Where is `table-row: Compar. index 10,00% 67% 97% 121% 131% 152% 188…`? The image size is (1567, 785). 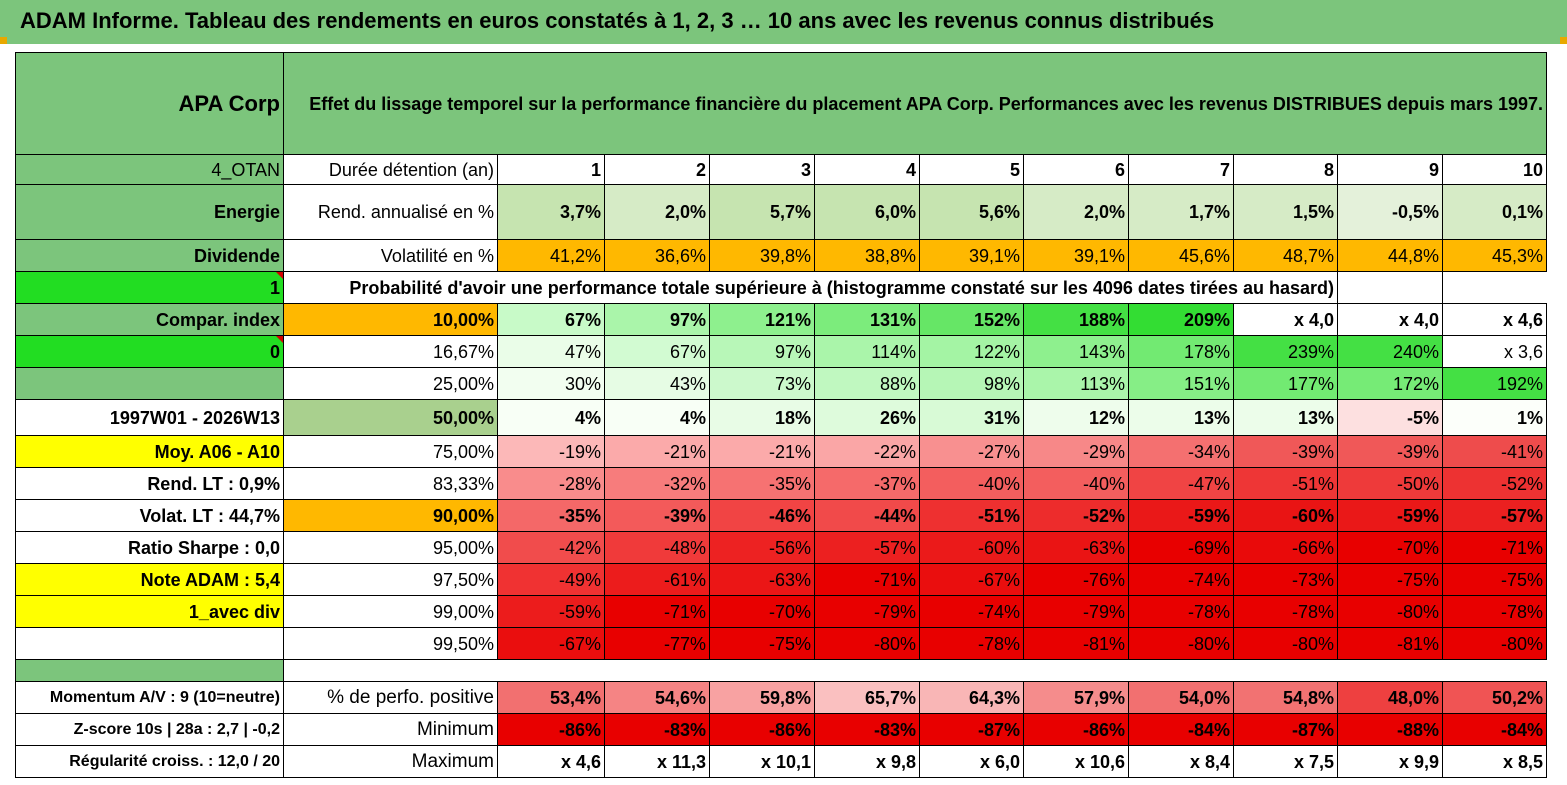
table-row: Compar. index 10,00% 67% 97% 121% 131% 152% 188… is located at coordinates (781, 319).